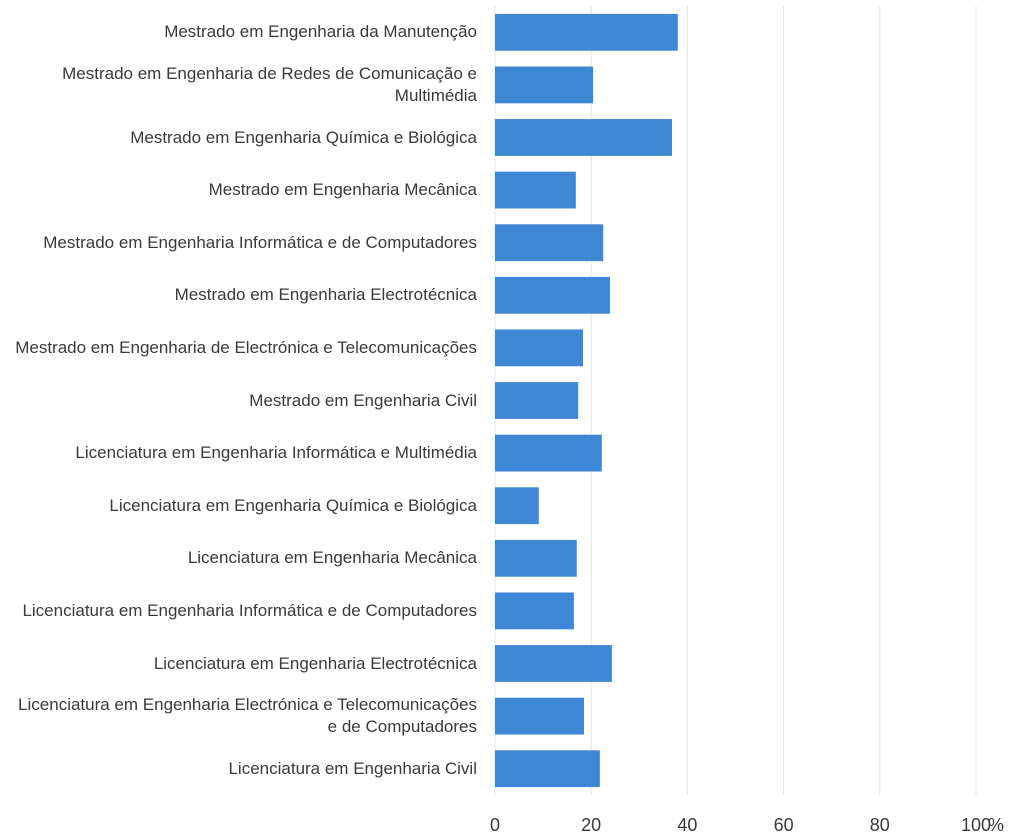  What do you see at coordinates (687, 824) in the screenshot?
I see `x-tick-label: 40` at bounding box center [687, 824].